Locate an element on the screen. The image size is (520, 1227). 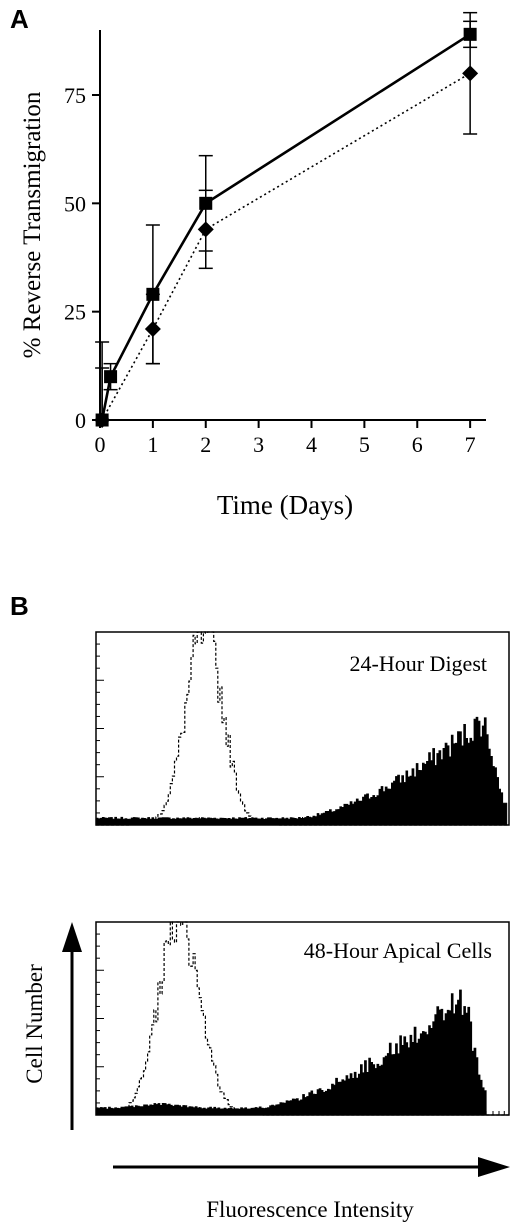
histogram-48-hour-title-bg is located at coordinates (354, 951).